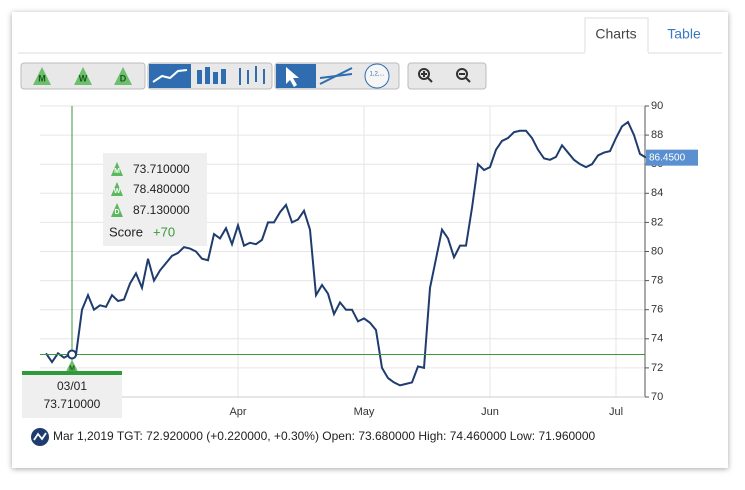 The image size is (745, 490). What do you see at coordinates (211, 75) in the screenshot?
I see `btn-bar` at bounding box center [211, 75].